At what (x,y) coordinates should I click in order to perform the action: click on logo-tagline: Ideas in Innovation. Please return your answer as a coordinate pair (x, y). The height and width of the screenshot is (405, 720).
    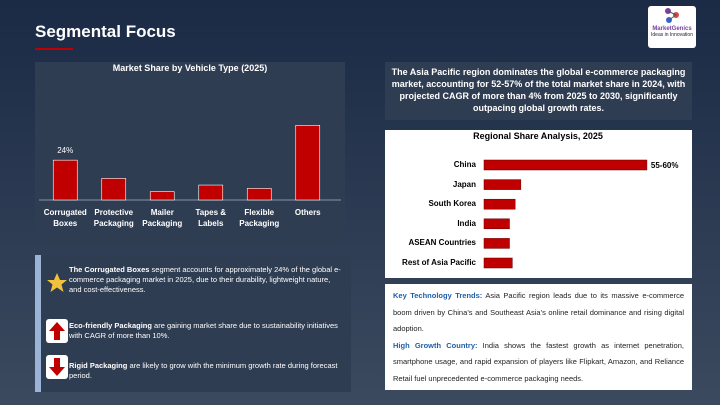
    Looking at the image, I should click on (672, 35).